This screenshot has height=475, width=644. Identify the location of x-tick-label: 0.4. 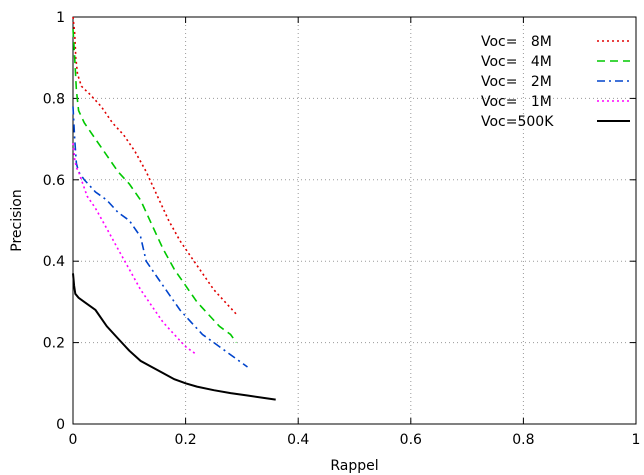
(298, 440).